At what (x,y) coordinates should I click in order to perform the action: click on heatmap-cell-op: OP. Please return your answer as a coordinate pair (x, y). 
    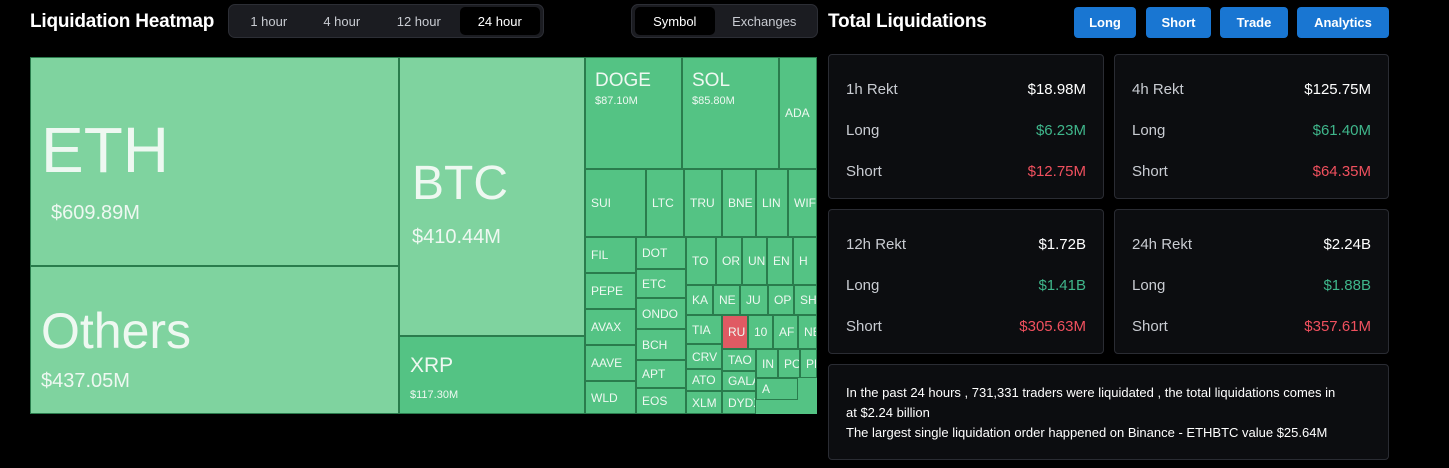
    Looking at the image, I should click on (781, 300).